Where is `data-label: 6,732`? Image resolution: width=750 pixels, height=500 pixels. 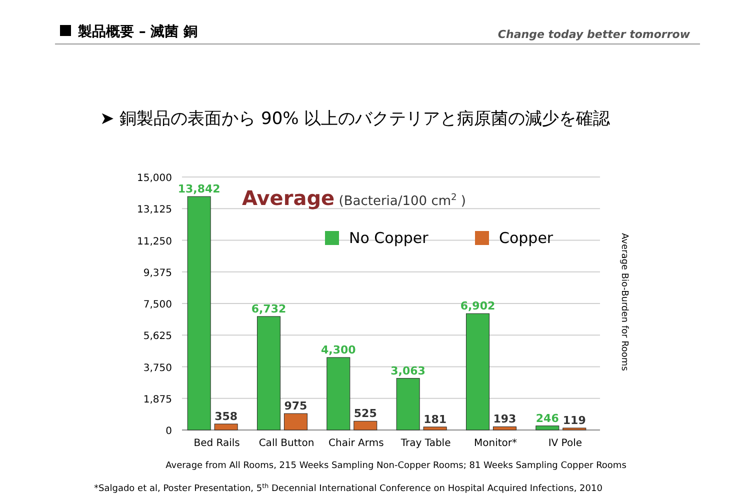
data-label: 6,732 is located at coordinates (268, 309).